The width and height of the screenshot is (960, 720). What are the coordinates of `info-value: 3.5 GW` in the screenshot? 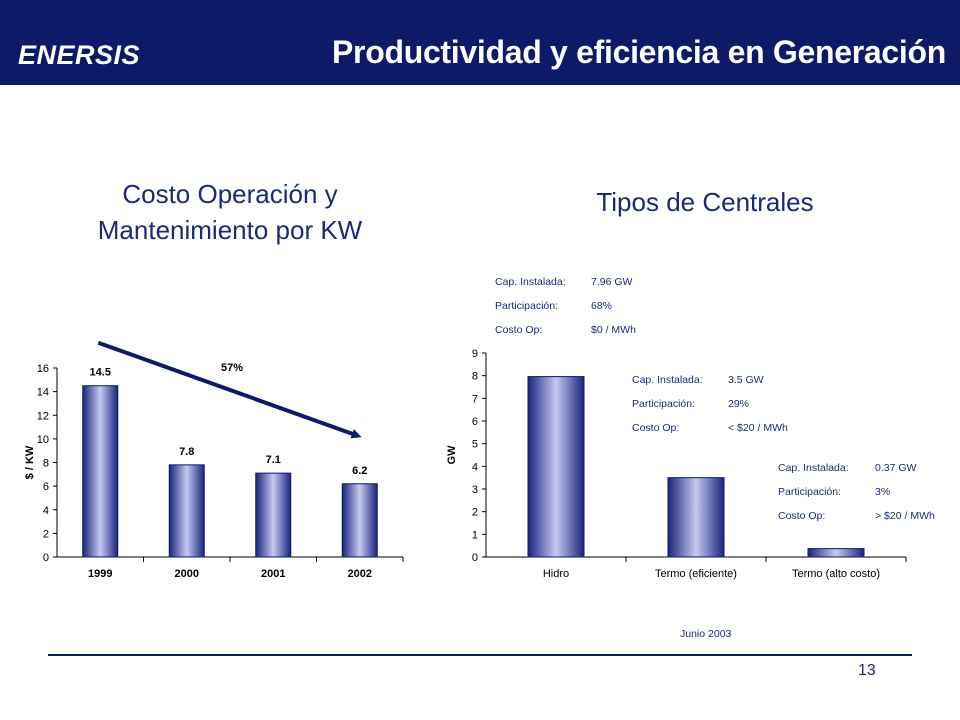 It's located at (746, 380).